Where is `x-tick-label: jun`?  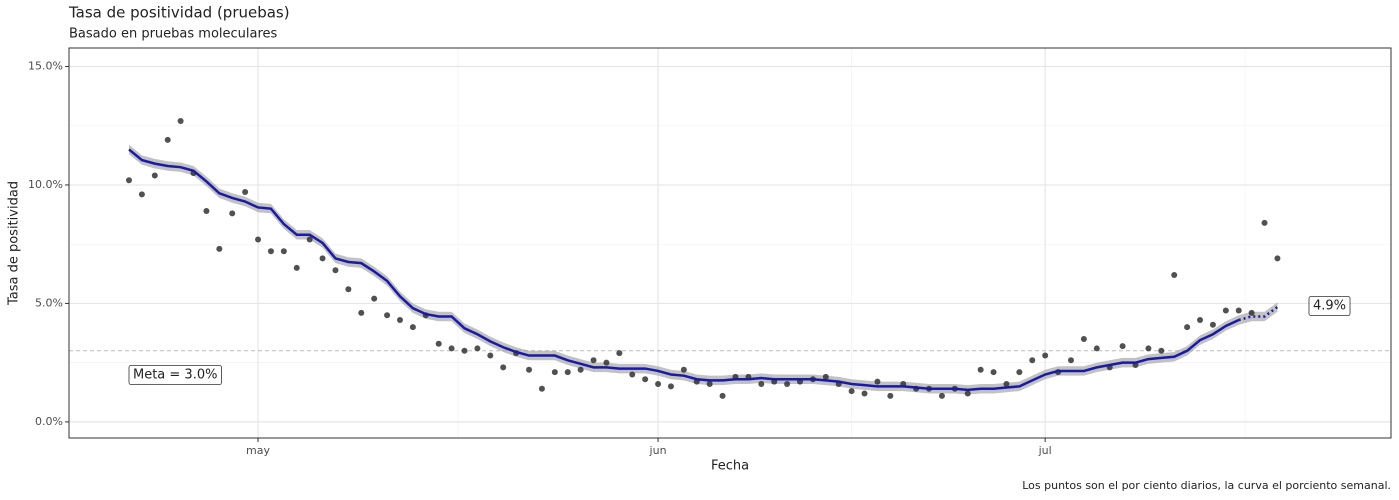 x-tick-label: jun is located at coordinates (658, 450).